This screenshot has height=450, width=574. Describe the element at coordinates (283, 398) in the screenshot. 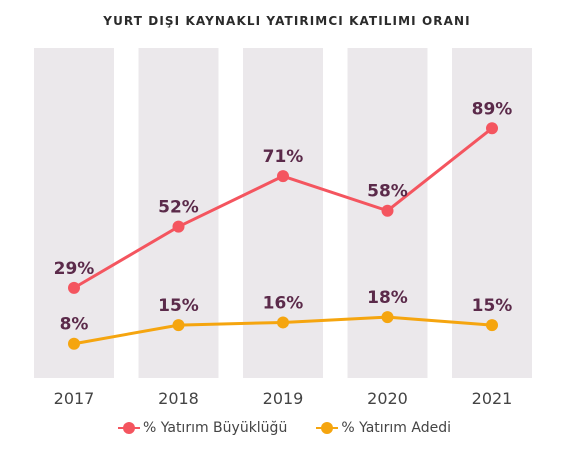

I see `x-tick-label: 2019` at that location.